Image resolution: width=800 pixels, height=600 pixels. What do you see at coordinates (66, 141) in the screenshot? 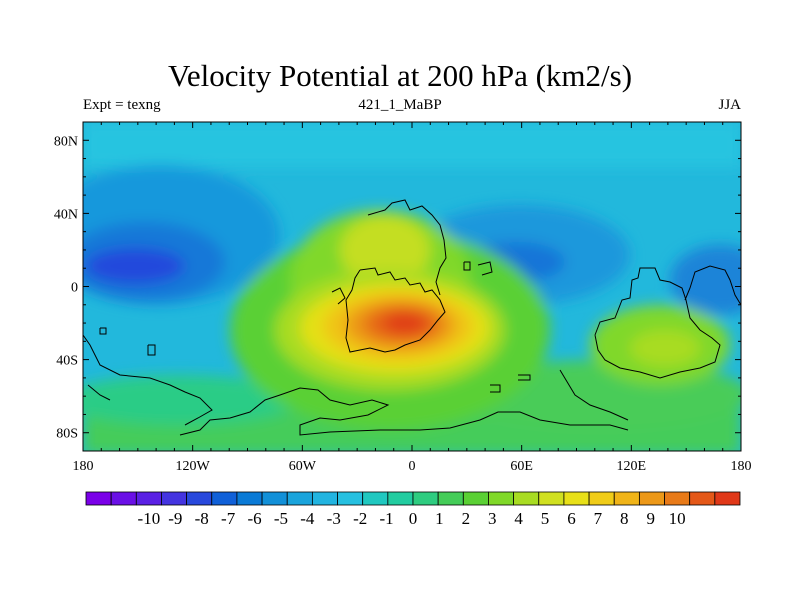
I see `y-tick-label: 80N` at bounding box center [66, 141].